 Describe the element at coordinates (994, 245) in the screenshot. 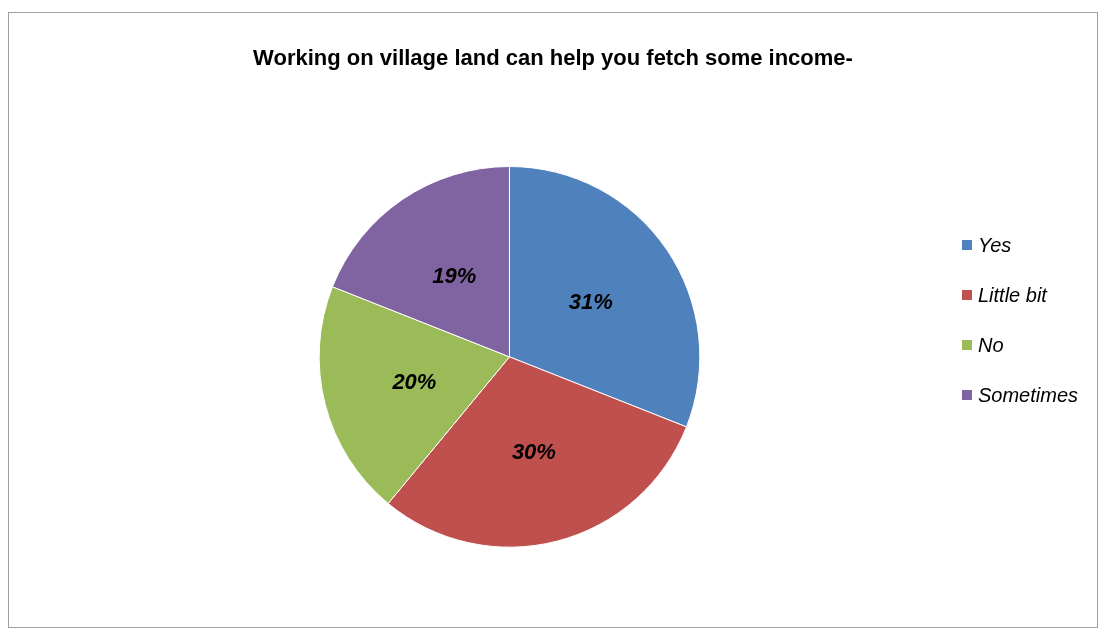

I see `legend-label: Yes` at that location.